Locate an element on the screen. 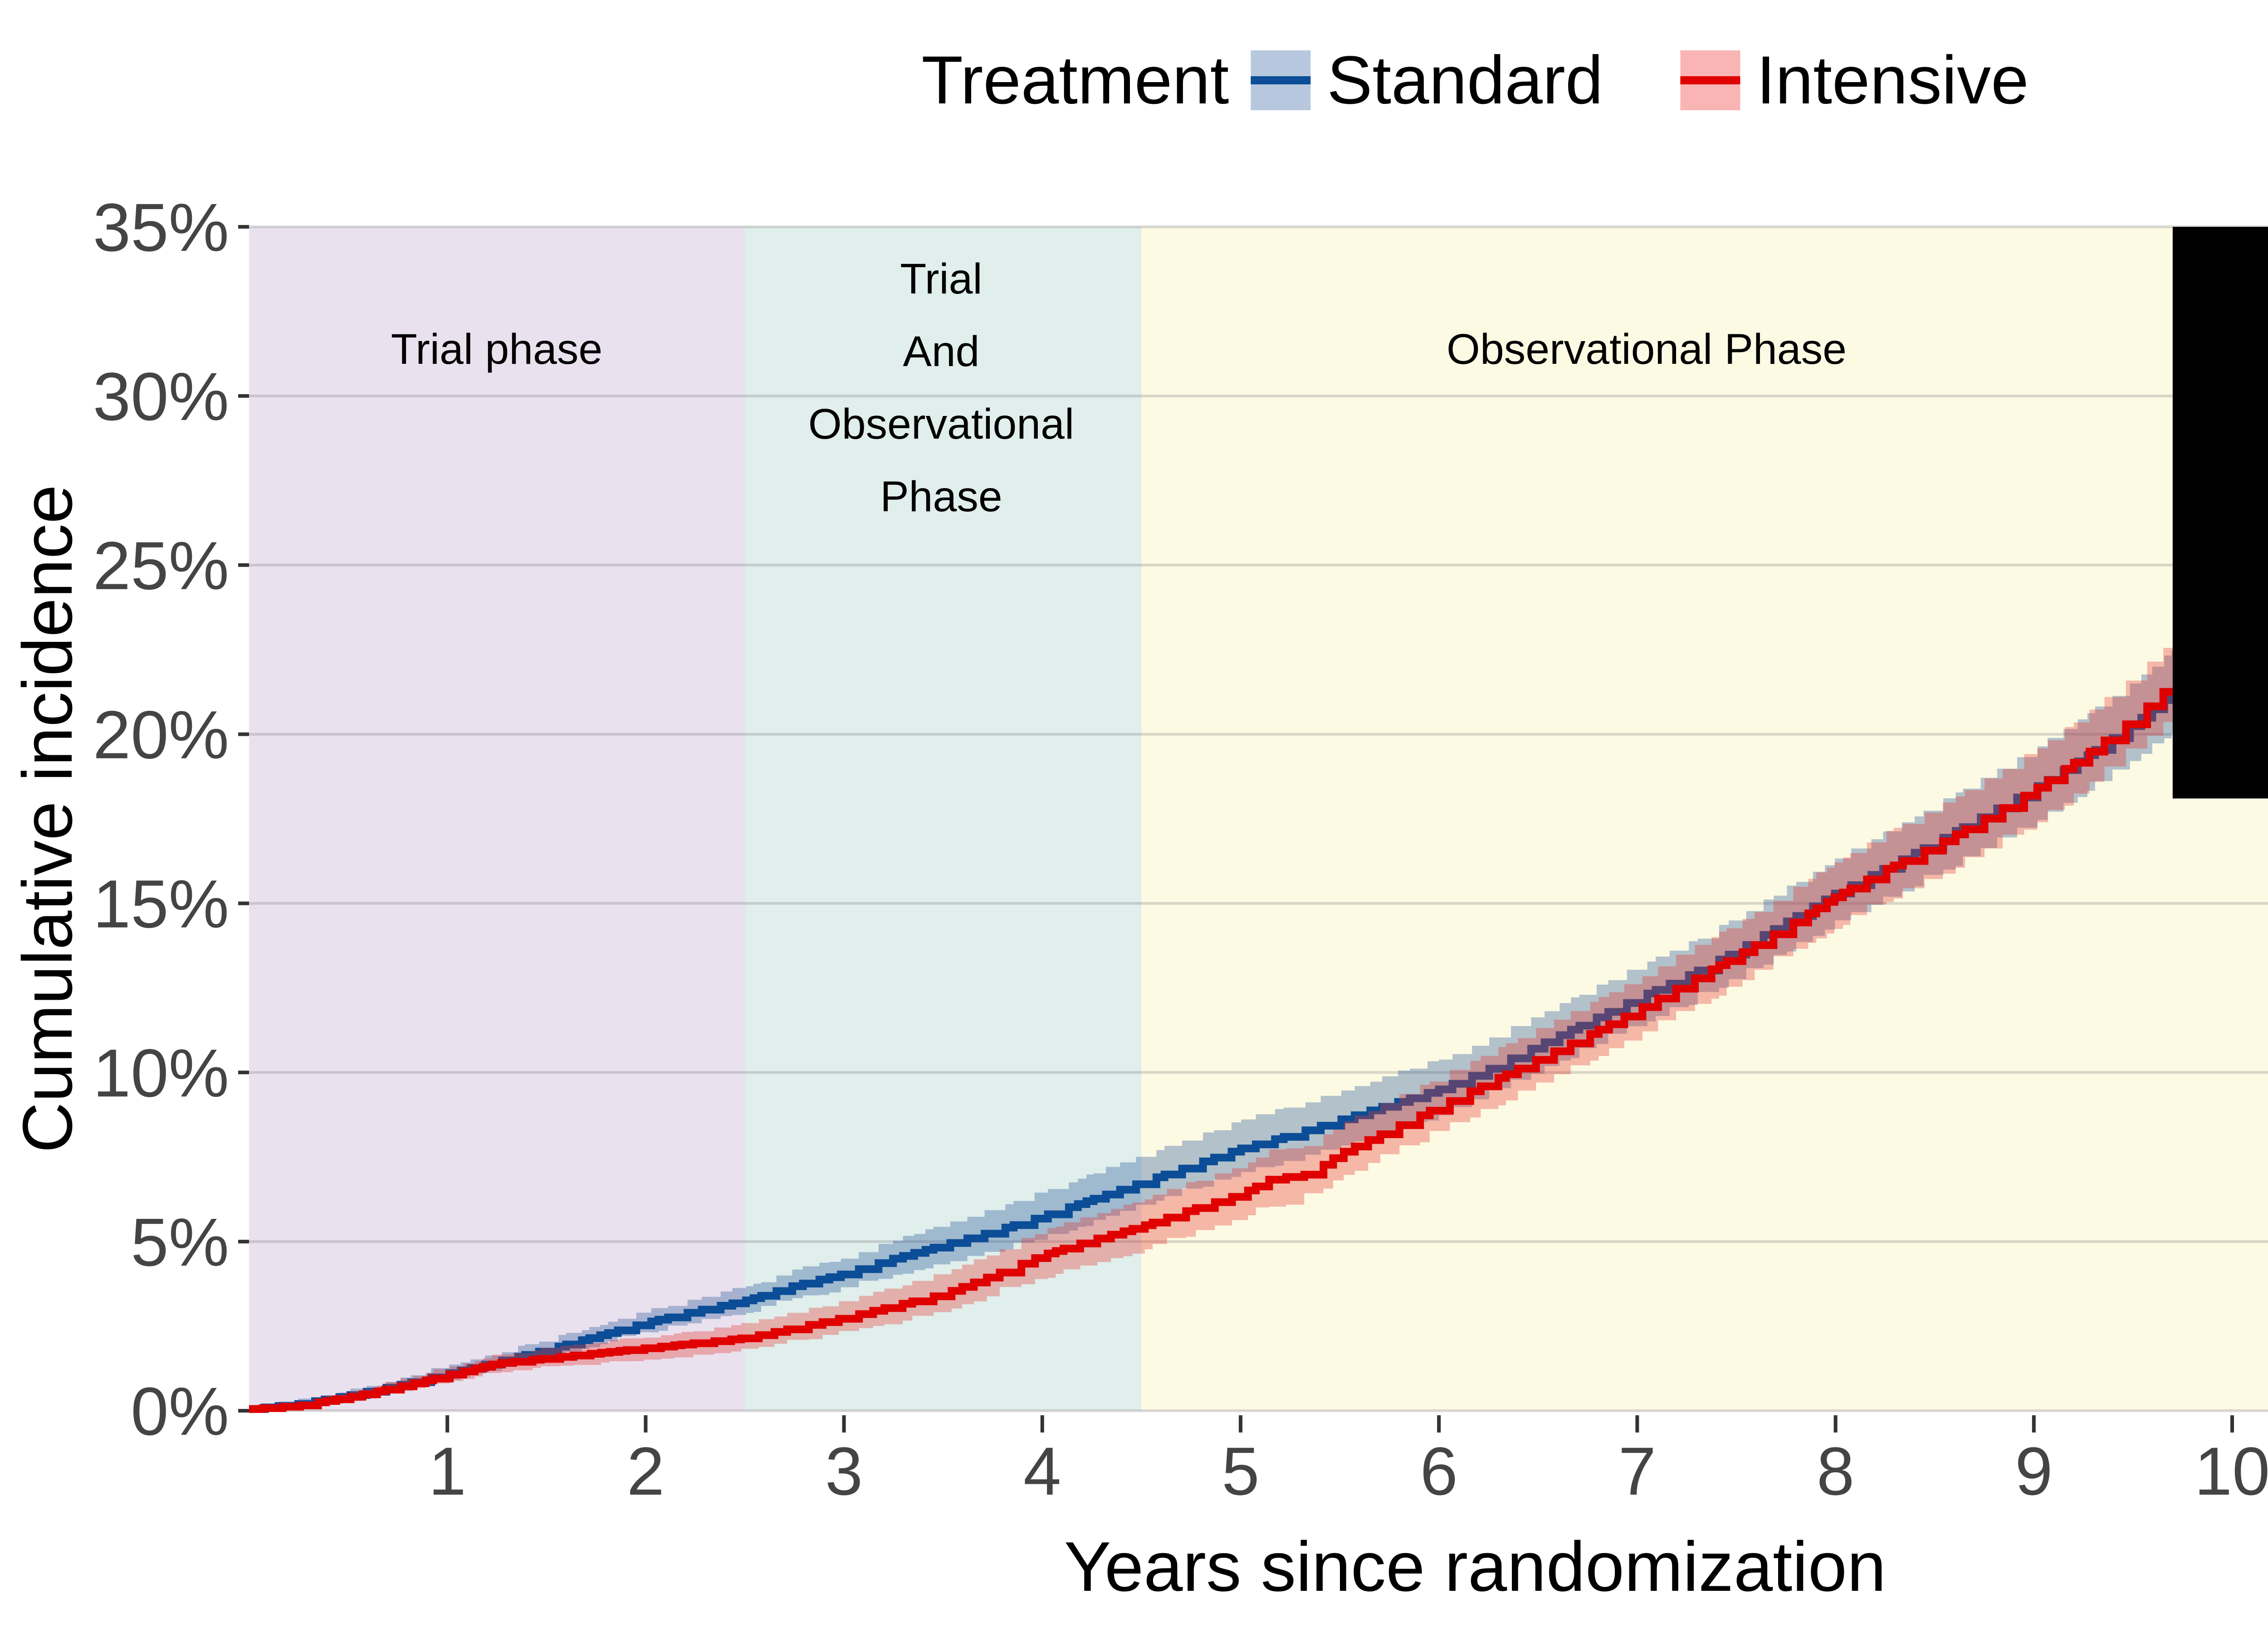 This screenshot has height=1633, width=2268. legend-label-standard: Standard is located at coordinates (1465, 80).